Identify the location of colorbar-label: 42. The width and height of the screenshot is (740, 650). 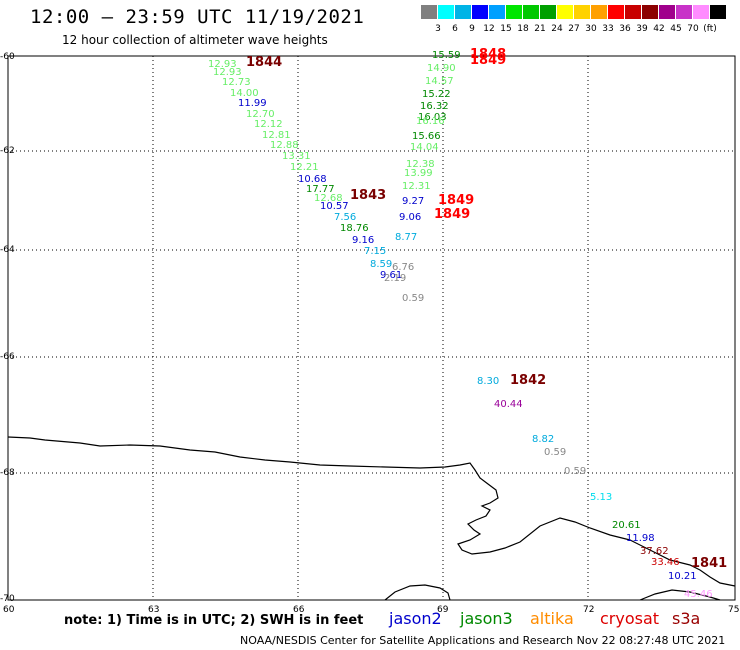
(659, 29).